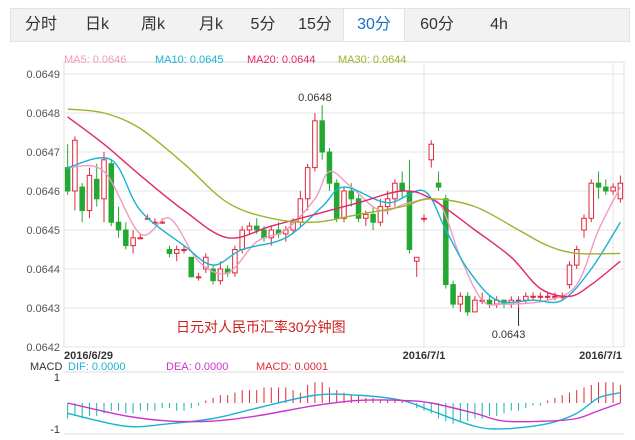  Describe the element at coordinates (261, 327) in the screenshot. I see `chart-title: 日元对人民币汇率30分钟图` at that location.